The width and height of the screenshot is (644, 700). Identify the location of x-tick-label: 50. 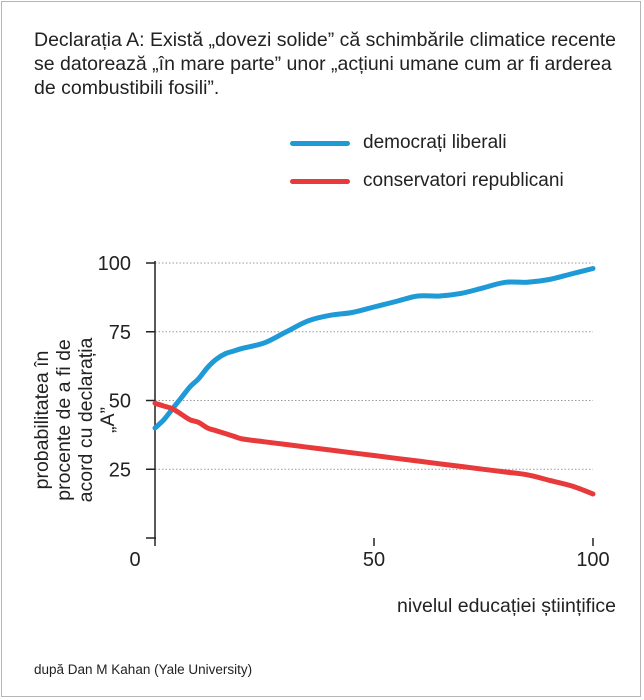
(374, 560).